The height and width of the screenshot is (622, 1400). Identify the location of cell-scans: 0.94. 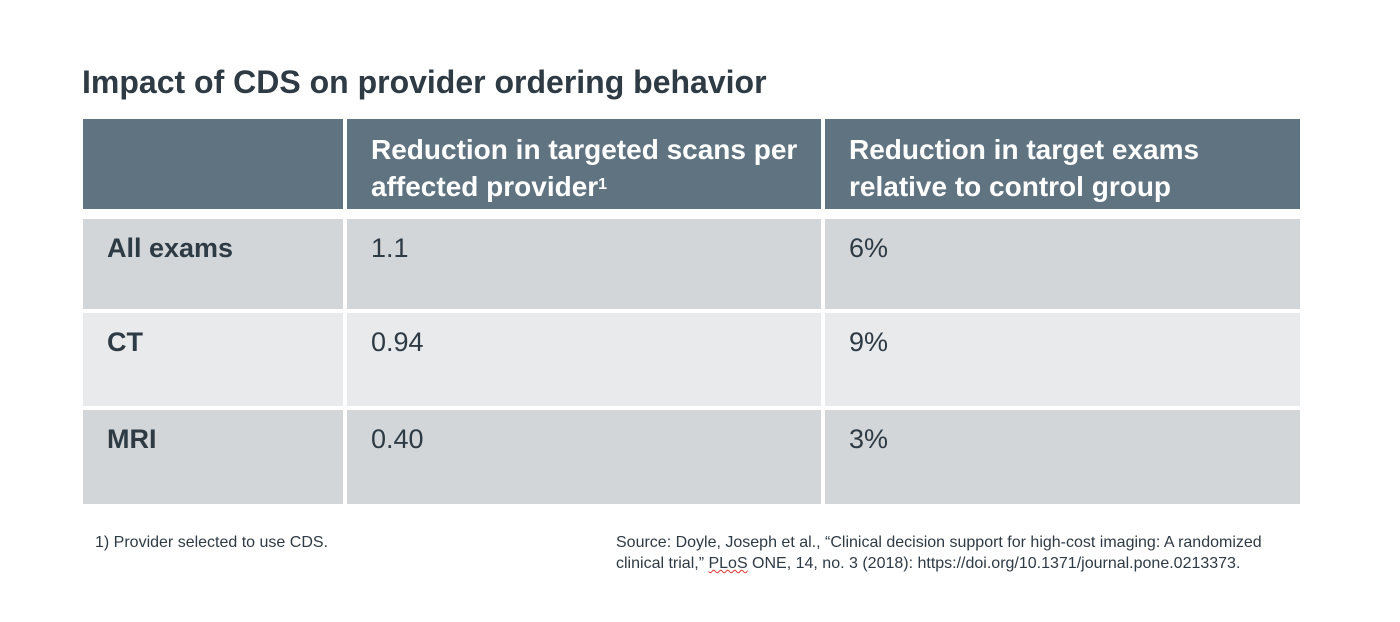
(584, 359).